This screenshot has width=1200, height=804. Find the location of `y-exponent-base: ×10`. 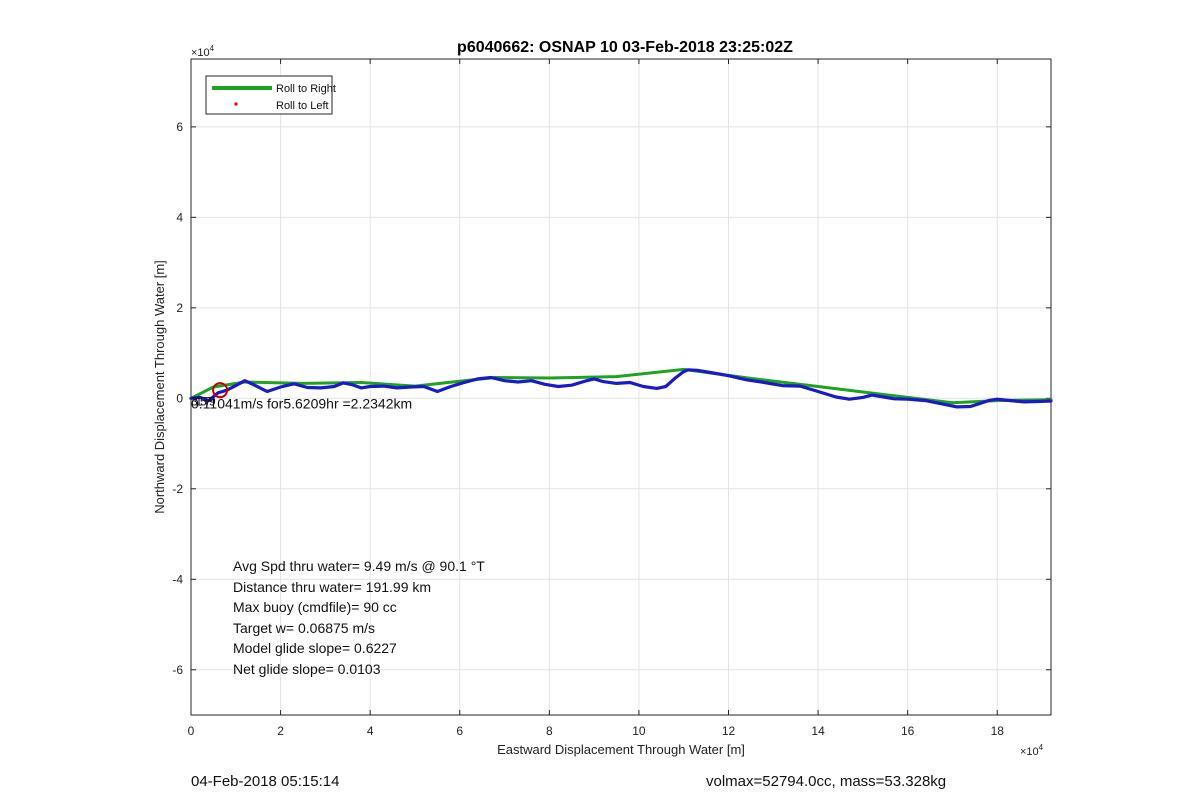

y-exponent-base: ×10 is located at coordinates (200, 53).